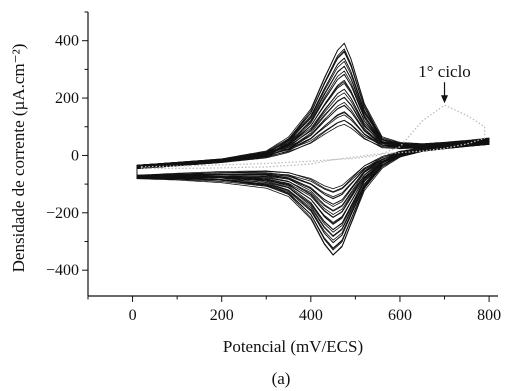 This screenshot has height=391, width=523. I want to click on cycle-line, so click(313, 156).